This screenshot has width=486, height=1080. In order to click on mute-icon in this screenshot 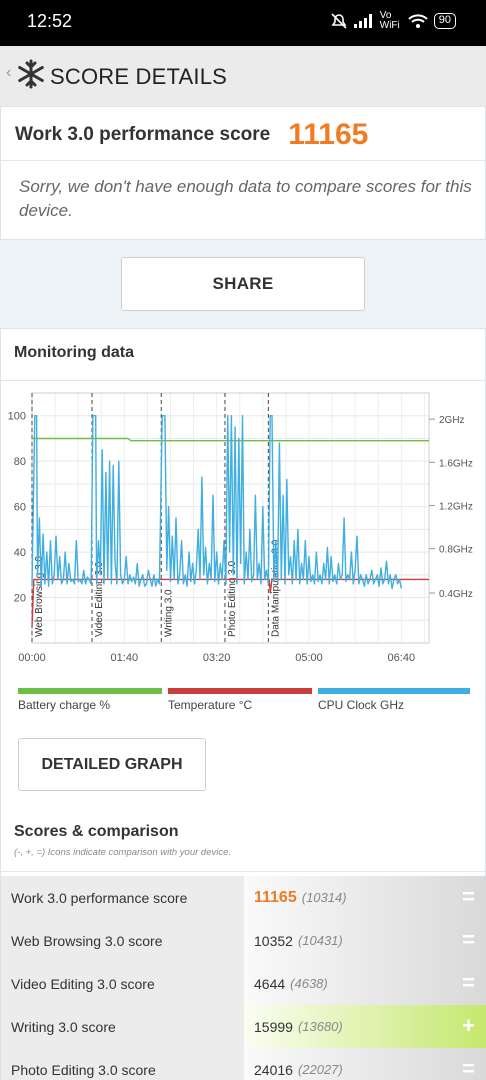, I will do `click(339, 21)`.